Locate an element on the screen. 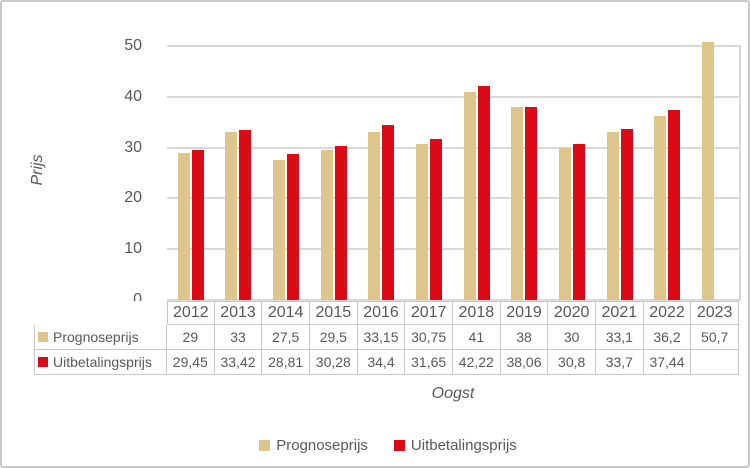  value-cell-prognoseprijs-2018: 41 is located at coordinates (477, 337).